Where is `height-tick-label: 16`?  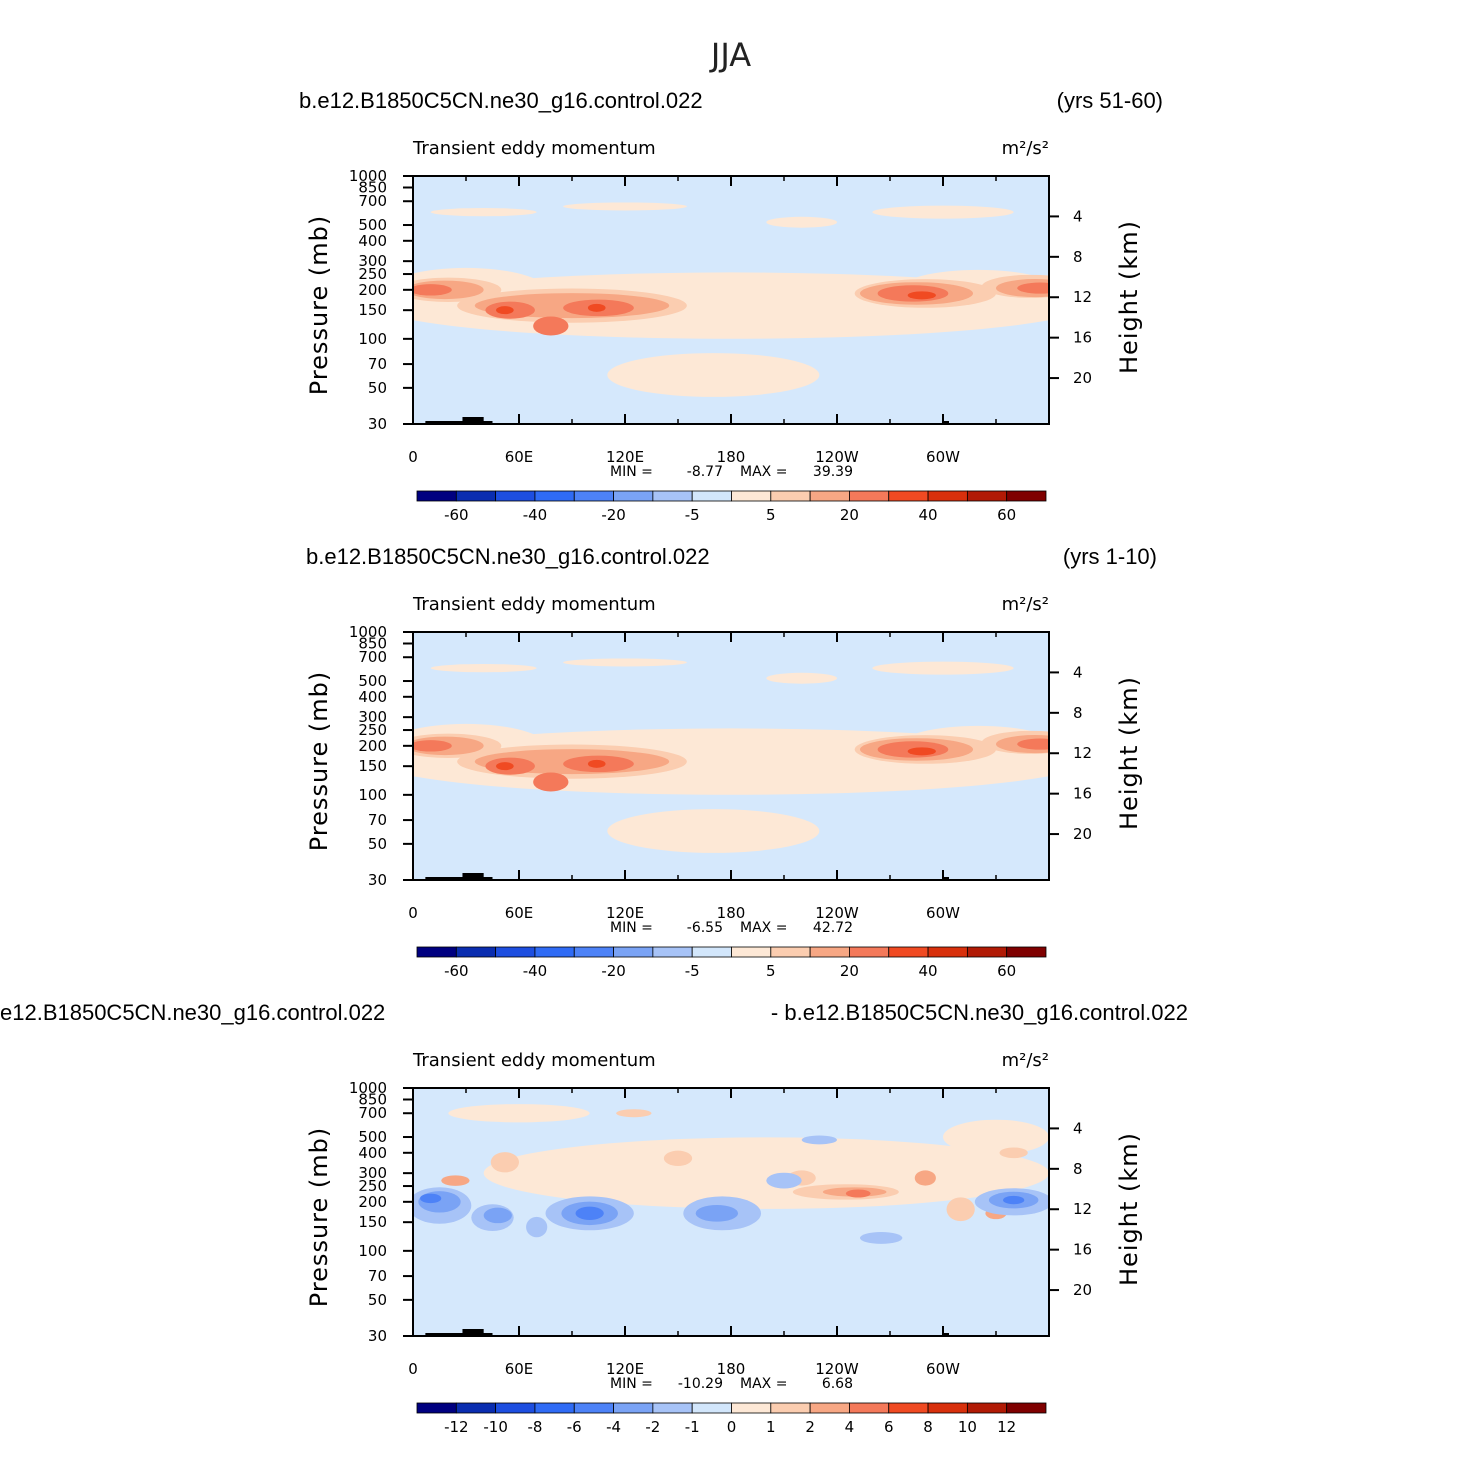 height-tick-label: 16 is located at coordinates (1082, 794).